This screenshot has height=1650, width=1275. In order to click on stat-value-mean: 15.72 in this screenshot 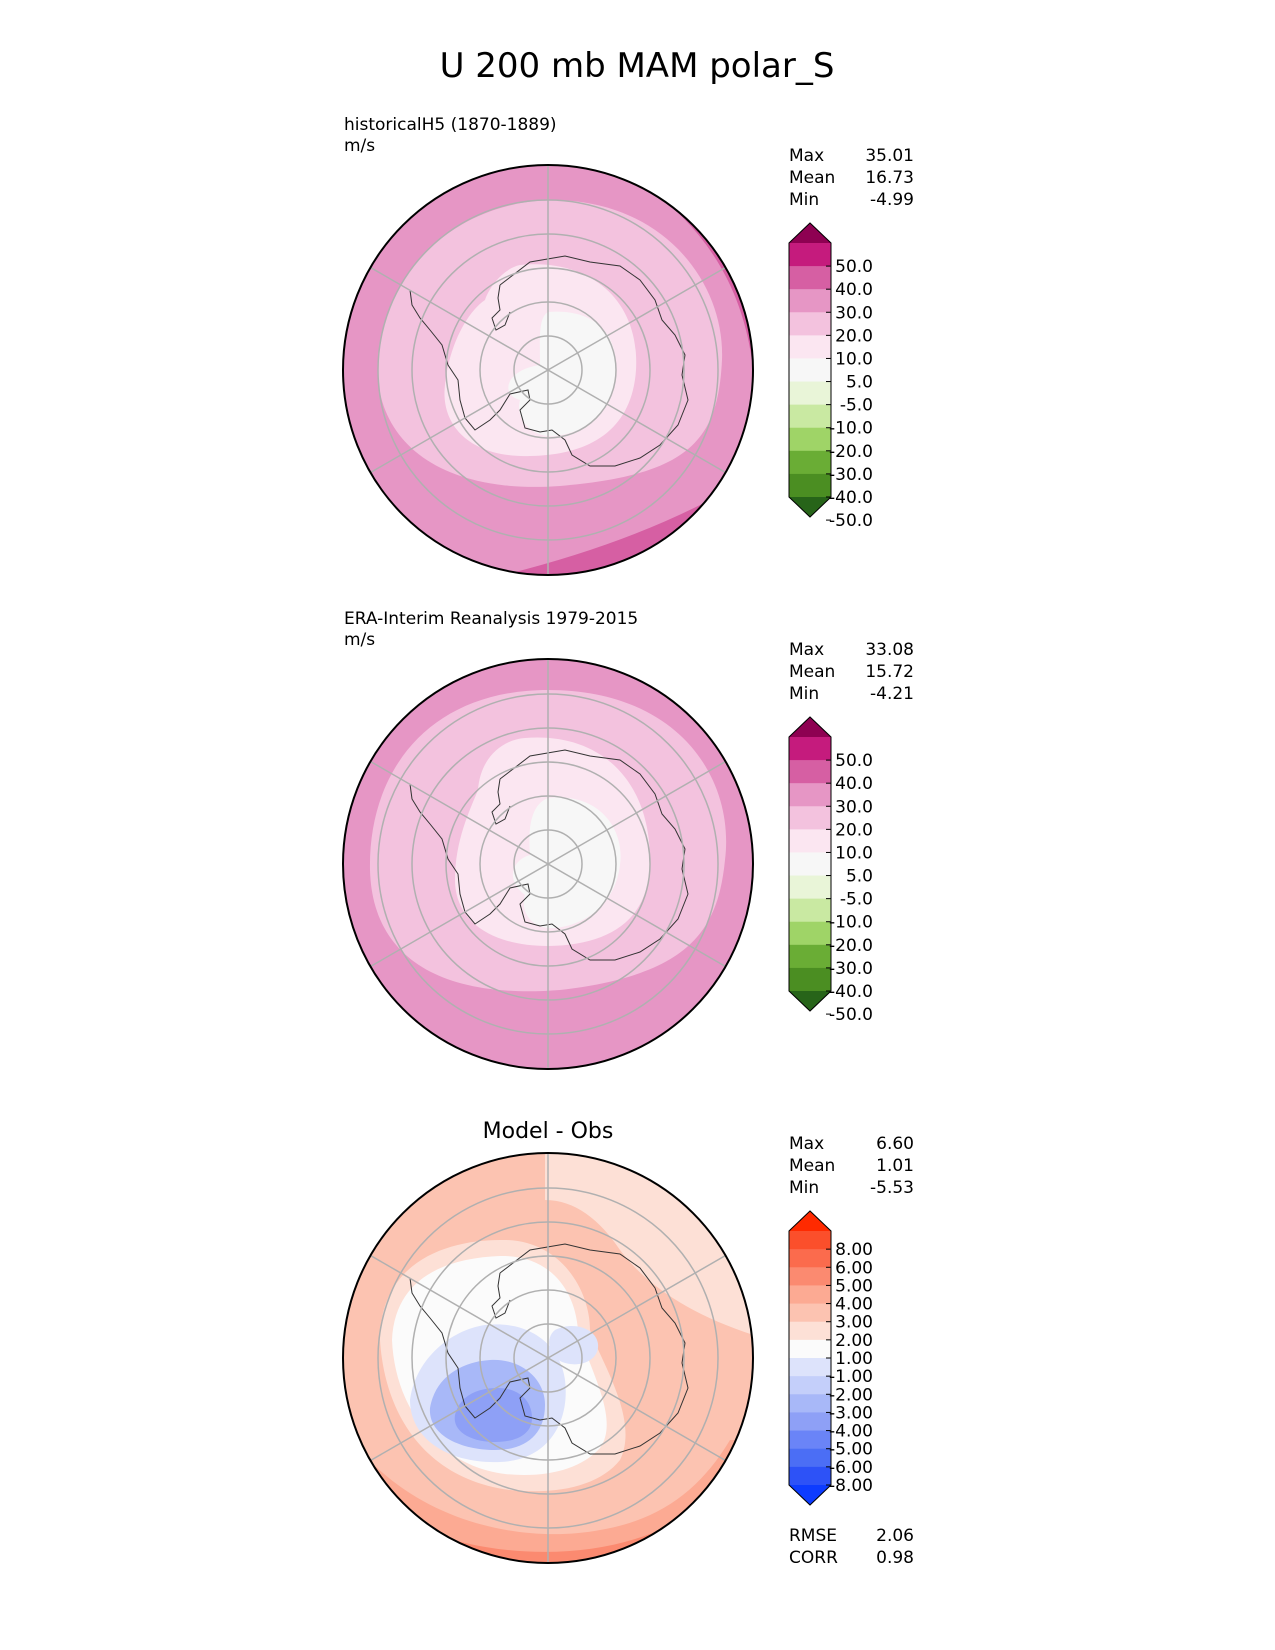, I will do `click(889, 672)`.